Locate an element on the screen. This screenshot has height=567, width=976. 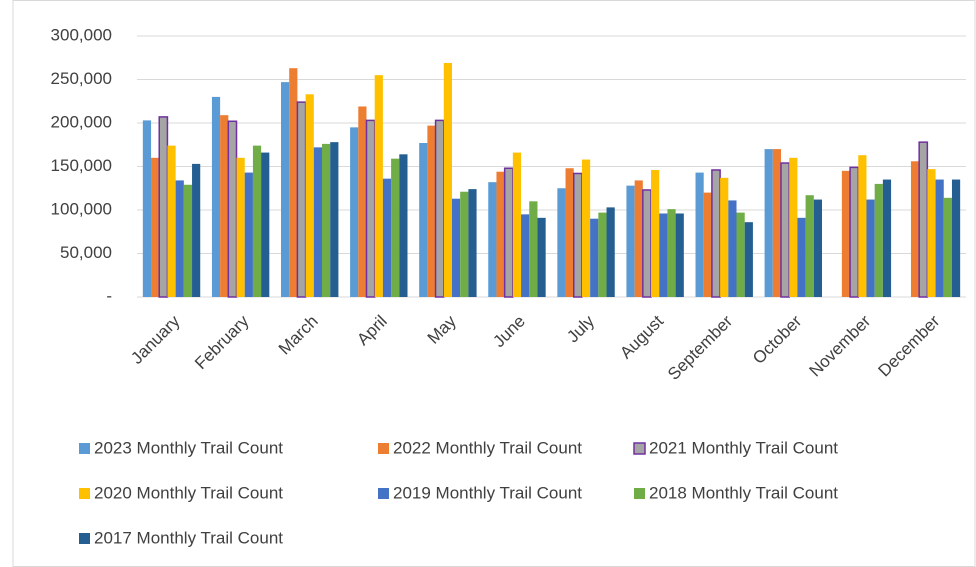
legend-label: 2022 Monthly Trail Count is located at coordinates (487, 447).